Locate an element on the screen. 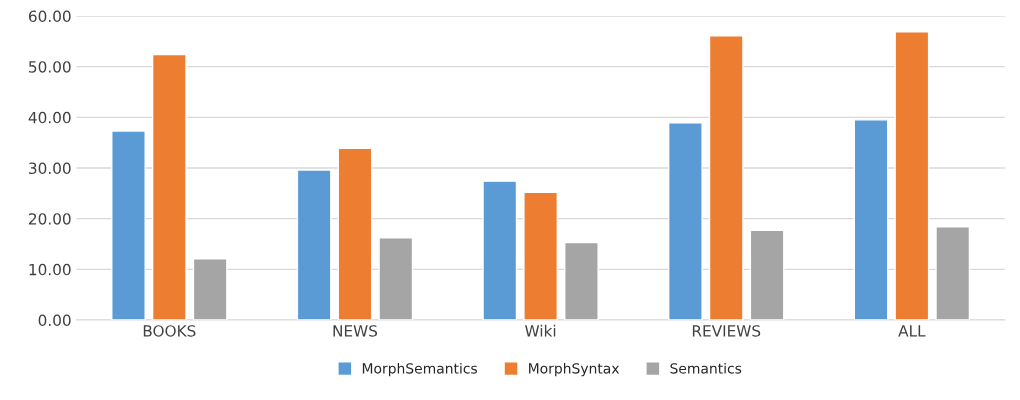 The width and height of the screenshot is (1020, 400). legend-label: MorphSemantics is located at coordinates (420, 369).